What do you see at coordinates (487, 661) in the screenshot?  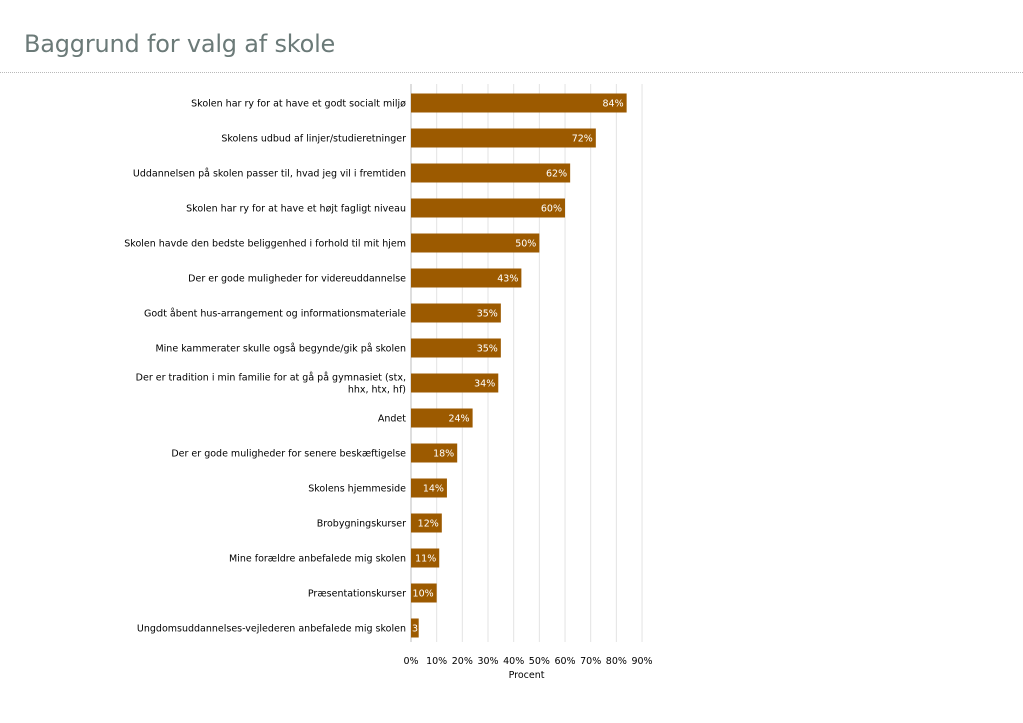 I see `x-tick-label: 30%` at bounding box center [487, 661].